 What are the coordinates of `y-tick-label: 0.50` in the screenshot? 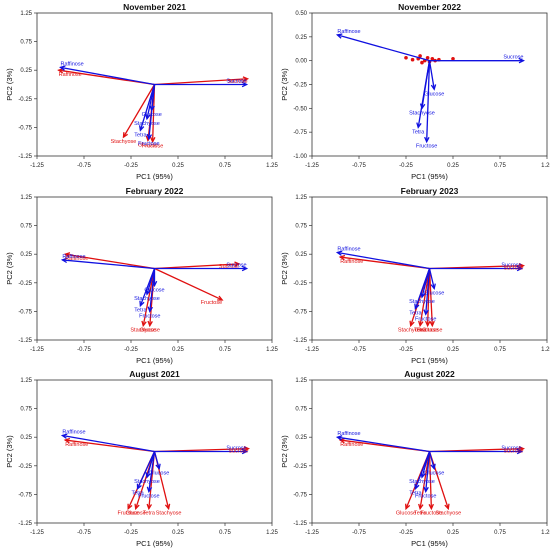 It's located at (301, 14).